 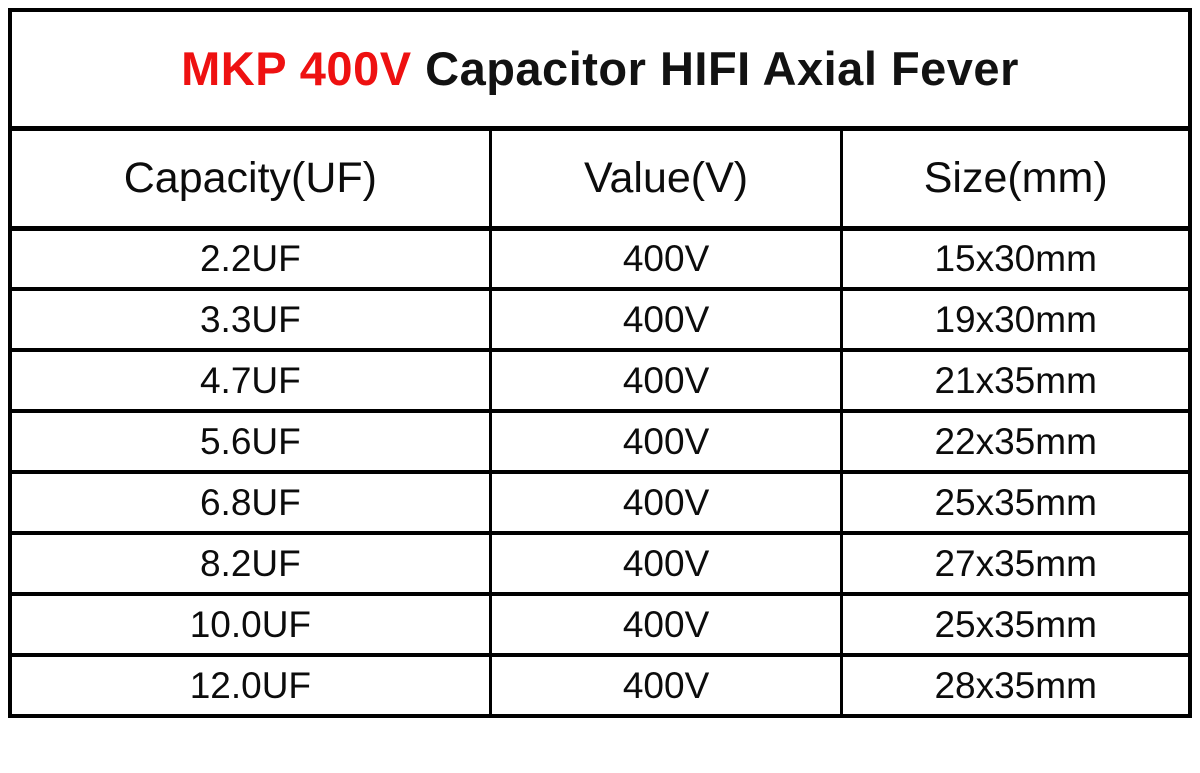 What do you see at coordinates (250, 685) in the screenshot?
I see `cell-capacity: 12.0UF` at bounding box center [250, 685].